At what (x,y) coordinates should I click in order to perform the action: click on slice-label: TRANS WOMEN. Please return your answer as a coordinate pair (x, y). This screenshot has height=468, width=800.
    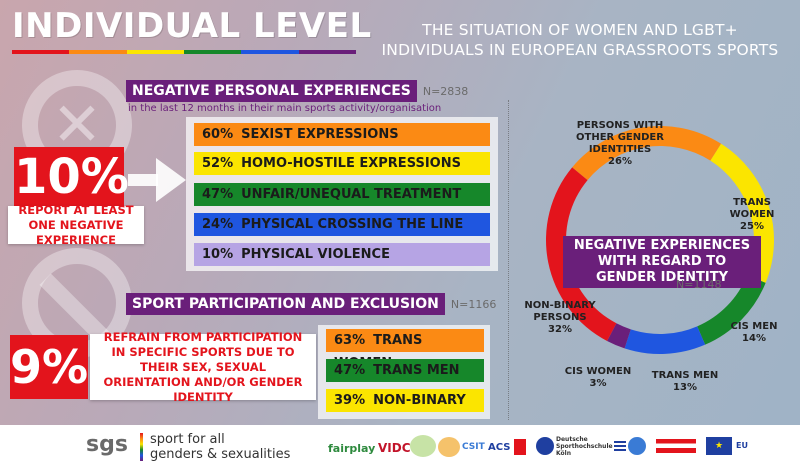
    Looking at the image, I should click on (752, 208).